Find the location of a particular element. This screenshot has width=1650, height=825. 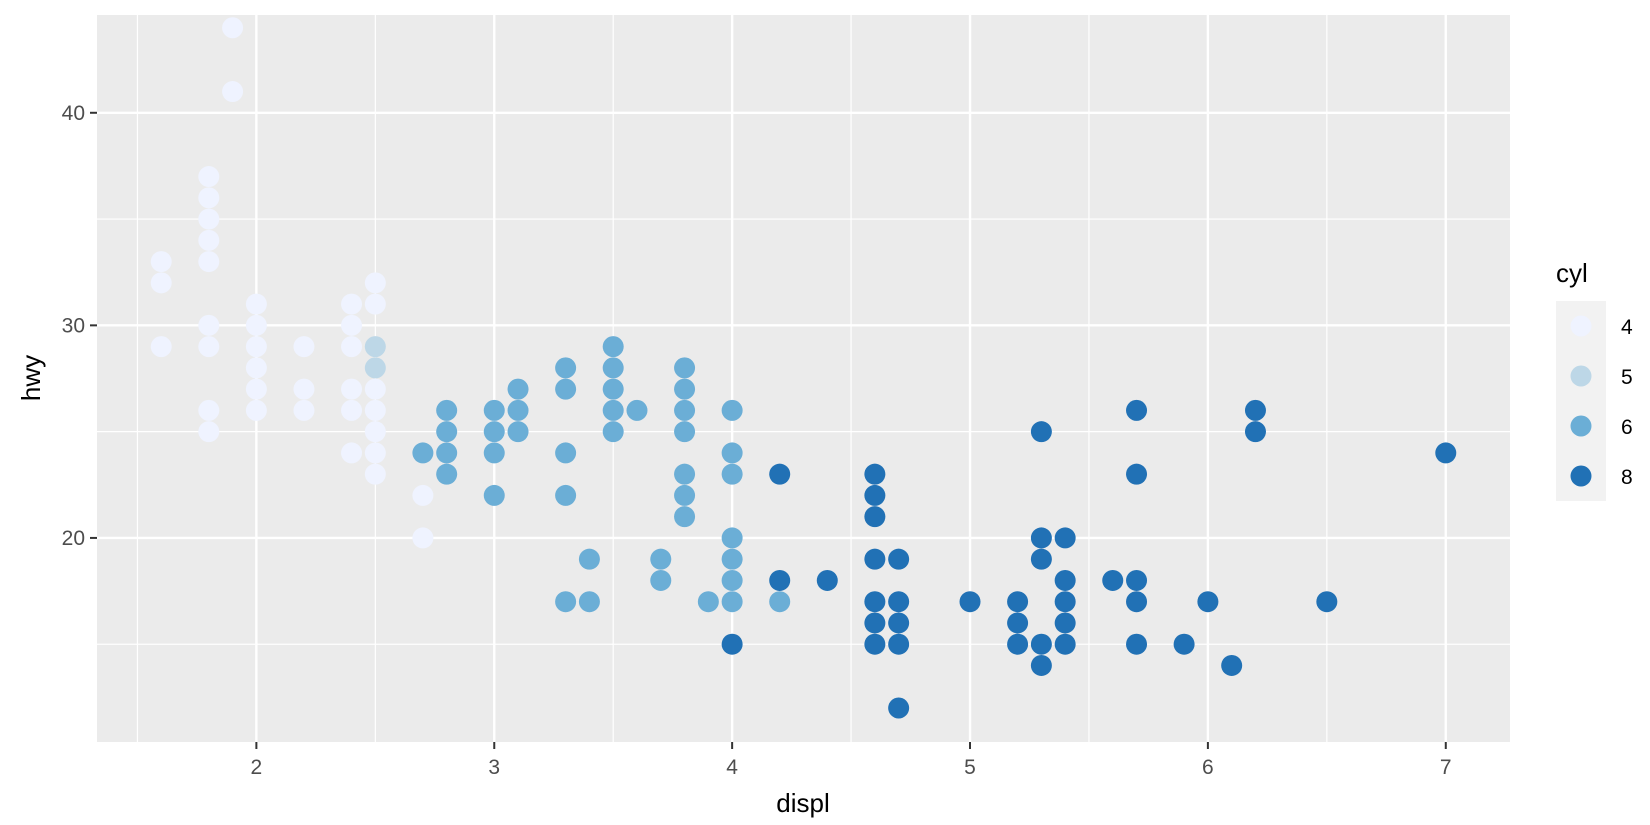

y-tick-label: 30 is located at coordinates (73, 325).